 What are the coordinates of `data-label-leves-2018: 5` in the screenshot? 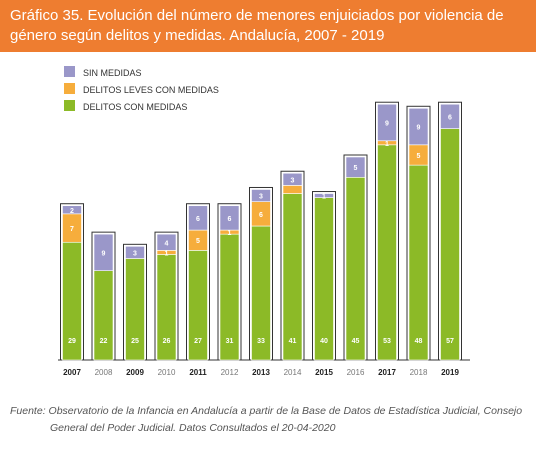 It's located at (419, 156).